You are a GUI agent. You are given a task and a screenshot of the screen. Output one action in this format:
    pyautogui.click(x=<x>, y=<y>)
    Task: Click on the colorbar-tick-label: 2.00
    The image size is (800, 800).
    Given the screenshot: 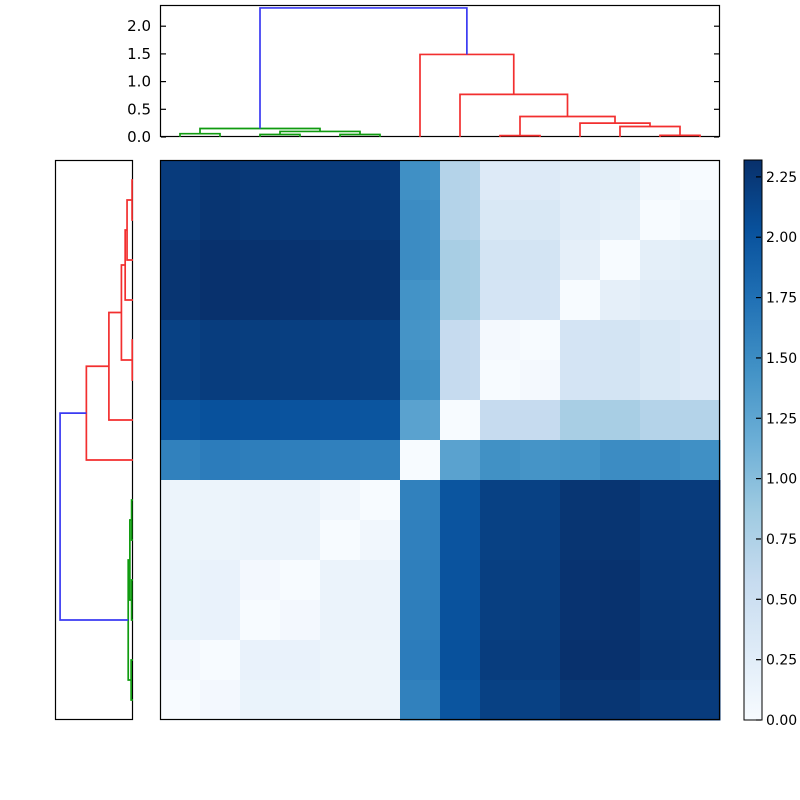 What is the action you would take?
    pyautogui.click(x=781, y=238)
    